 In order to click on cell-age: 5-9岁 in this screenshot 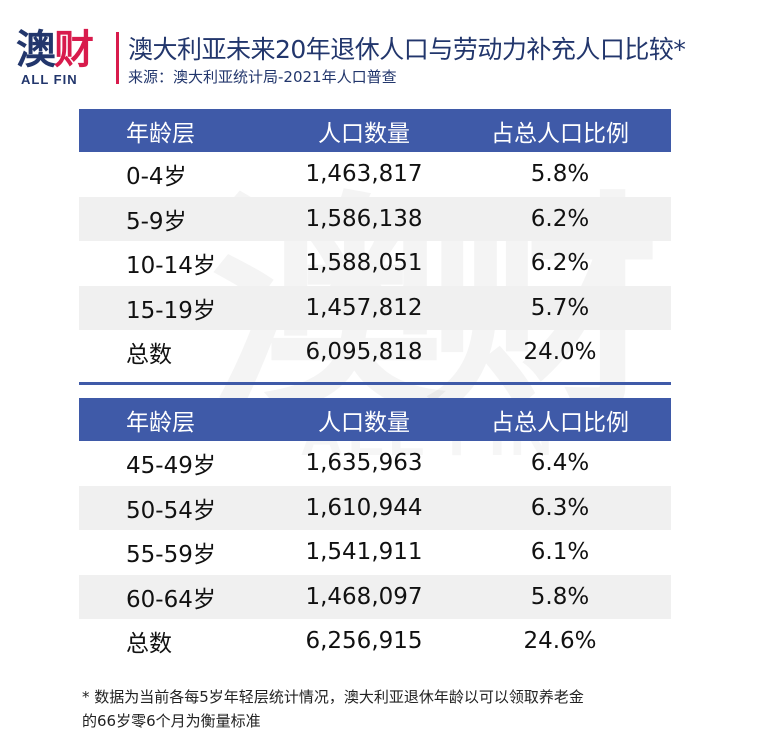, I will do `click(156, 221)`.